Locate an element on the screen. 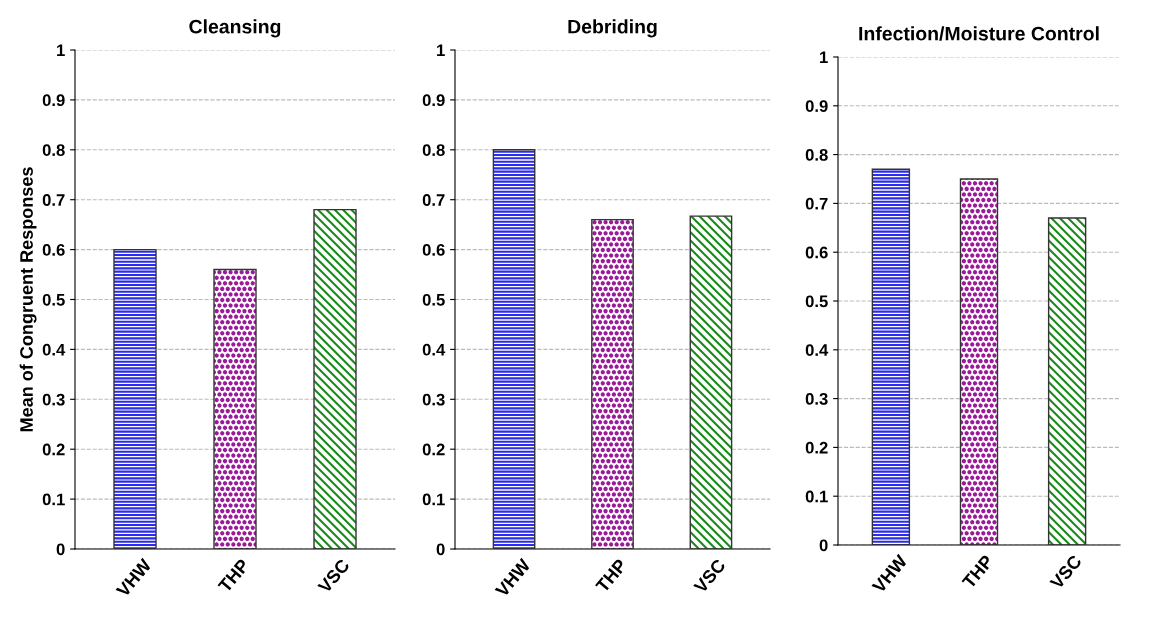 The width and height of the screenshot is (1149, 618). chart-title: Infection/Moisture Control is located at coordinates (979, 33).